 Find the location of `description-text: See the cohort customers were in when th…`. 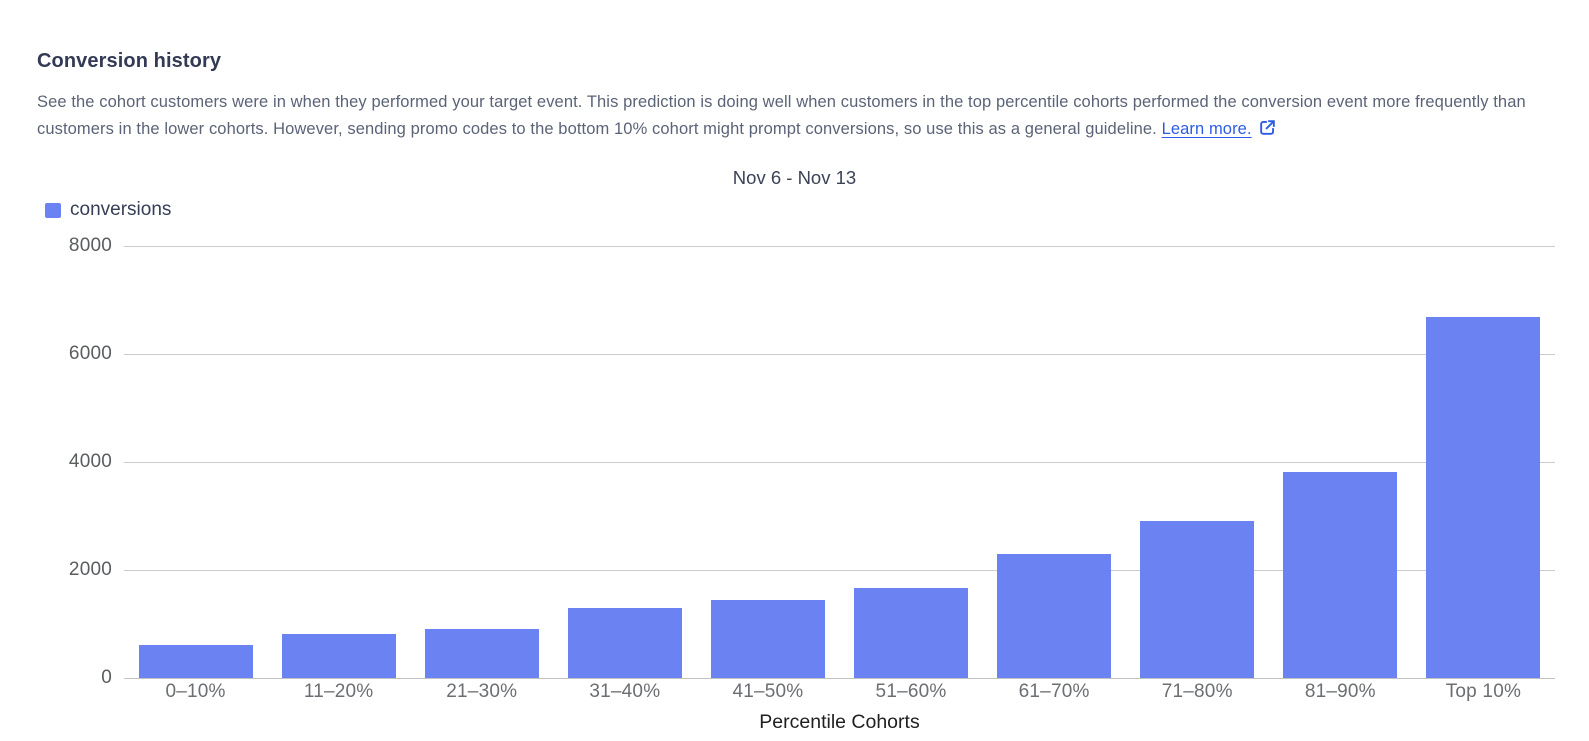

description-text: See the cohort customers were in when th… is located at coordinates (785, 117).